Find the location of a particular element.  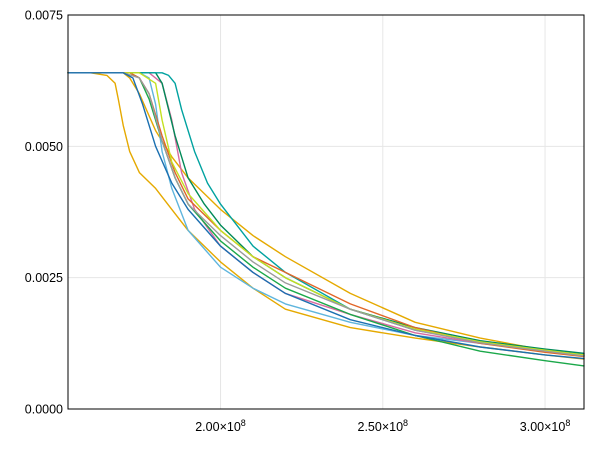

x-tick-labels: 2.00×10⁸ 2.50×10⁸ 3.00×10⁸ is located at coordinates (382, 426).